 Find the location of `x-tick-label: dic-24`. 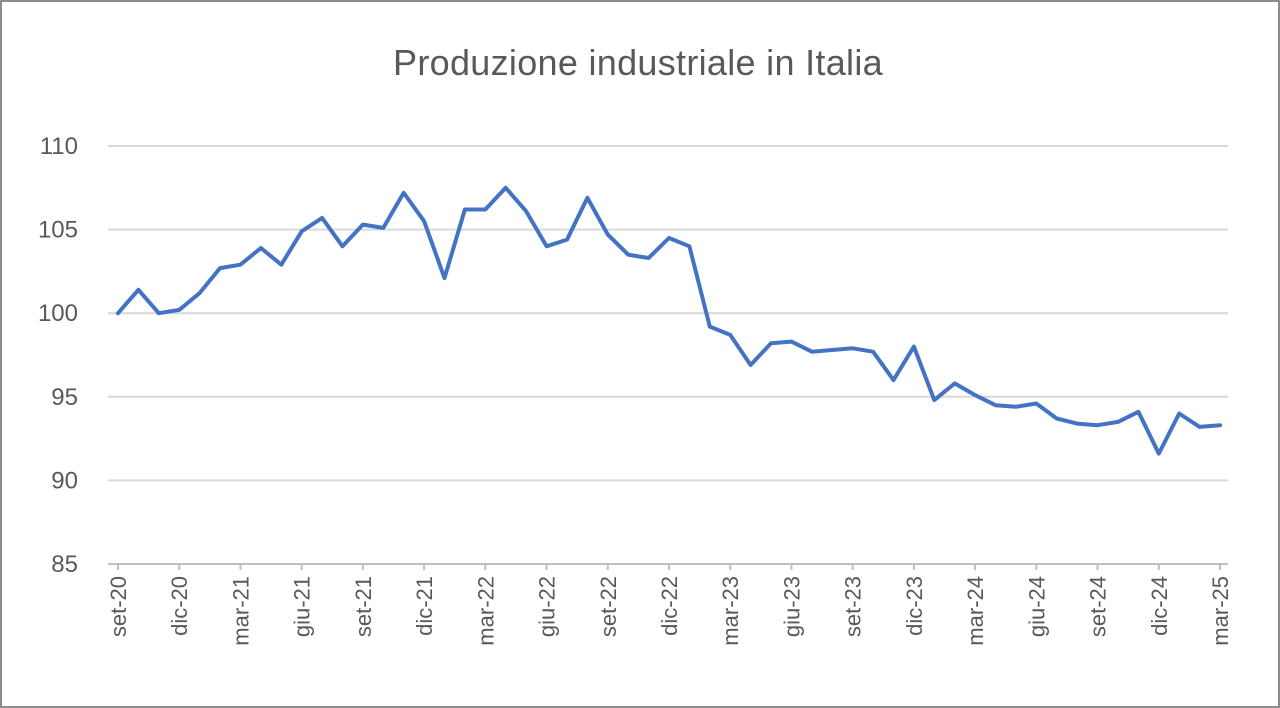

x-tick-label: dic-24 is located at coordinates (1159, 606).